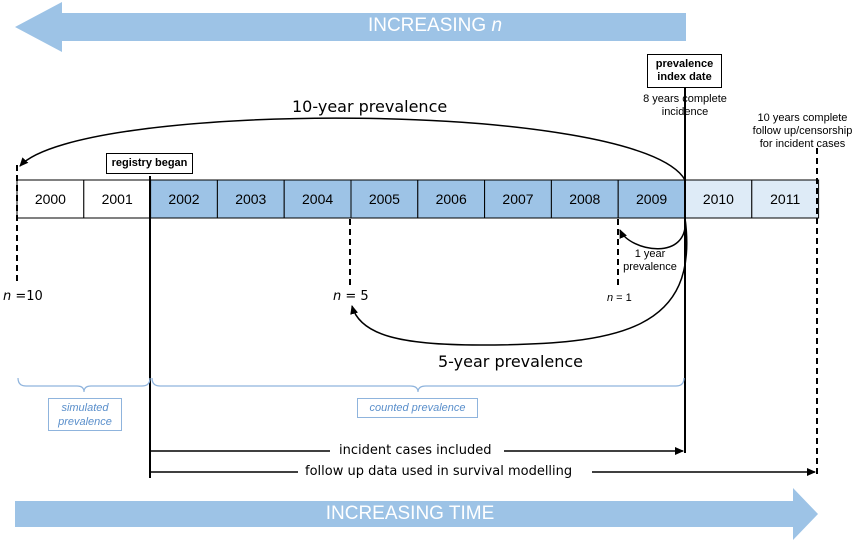  I want to click on year-label-2010: 2010, so click(718, 199).